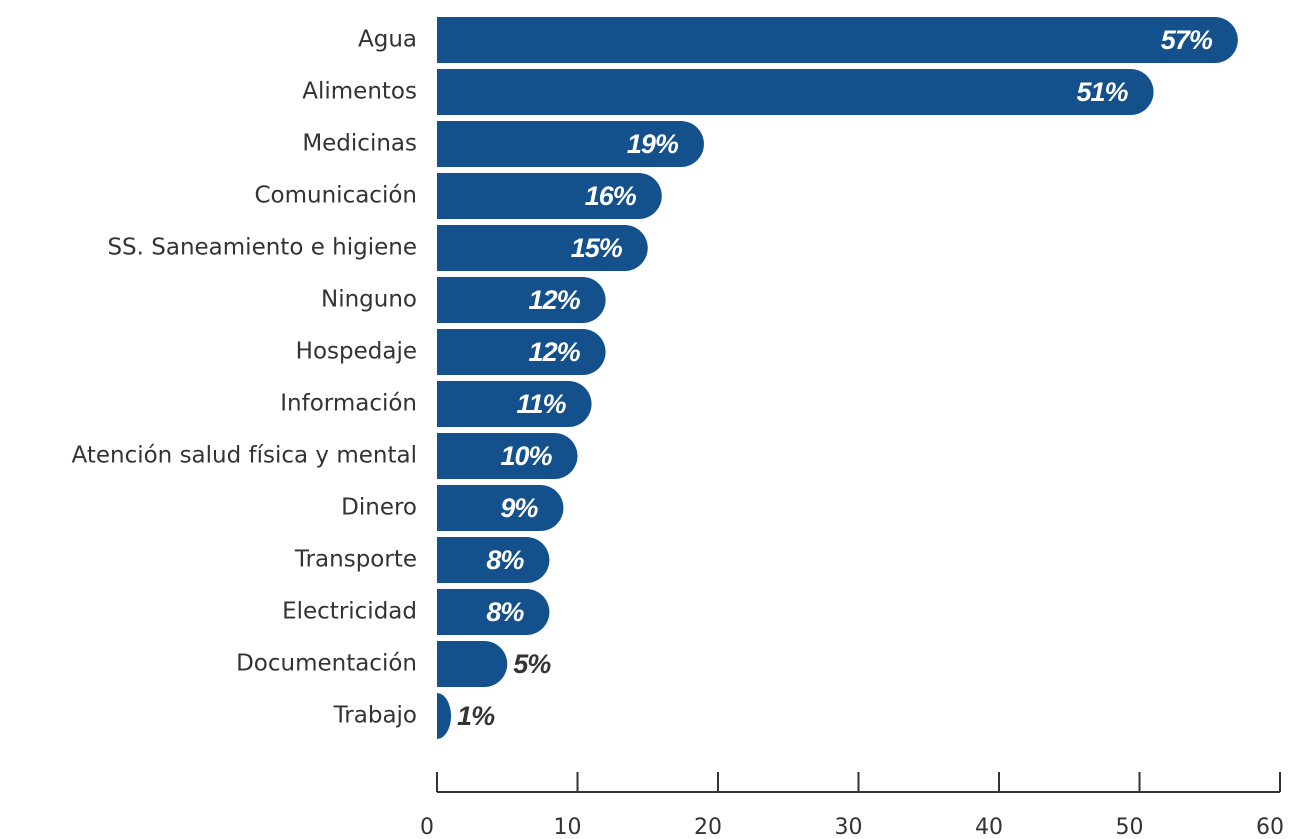 The height and width of the screenshot is (839, 1296). What do you see at coordinates (359, 92) in the screenshot?
I see `y-tick-label: Alimentos` at bounding box center [359, 92].